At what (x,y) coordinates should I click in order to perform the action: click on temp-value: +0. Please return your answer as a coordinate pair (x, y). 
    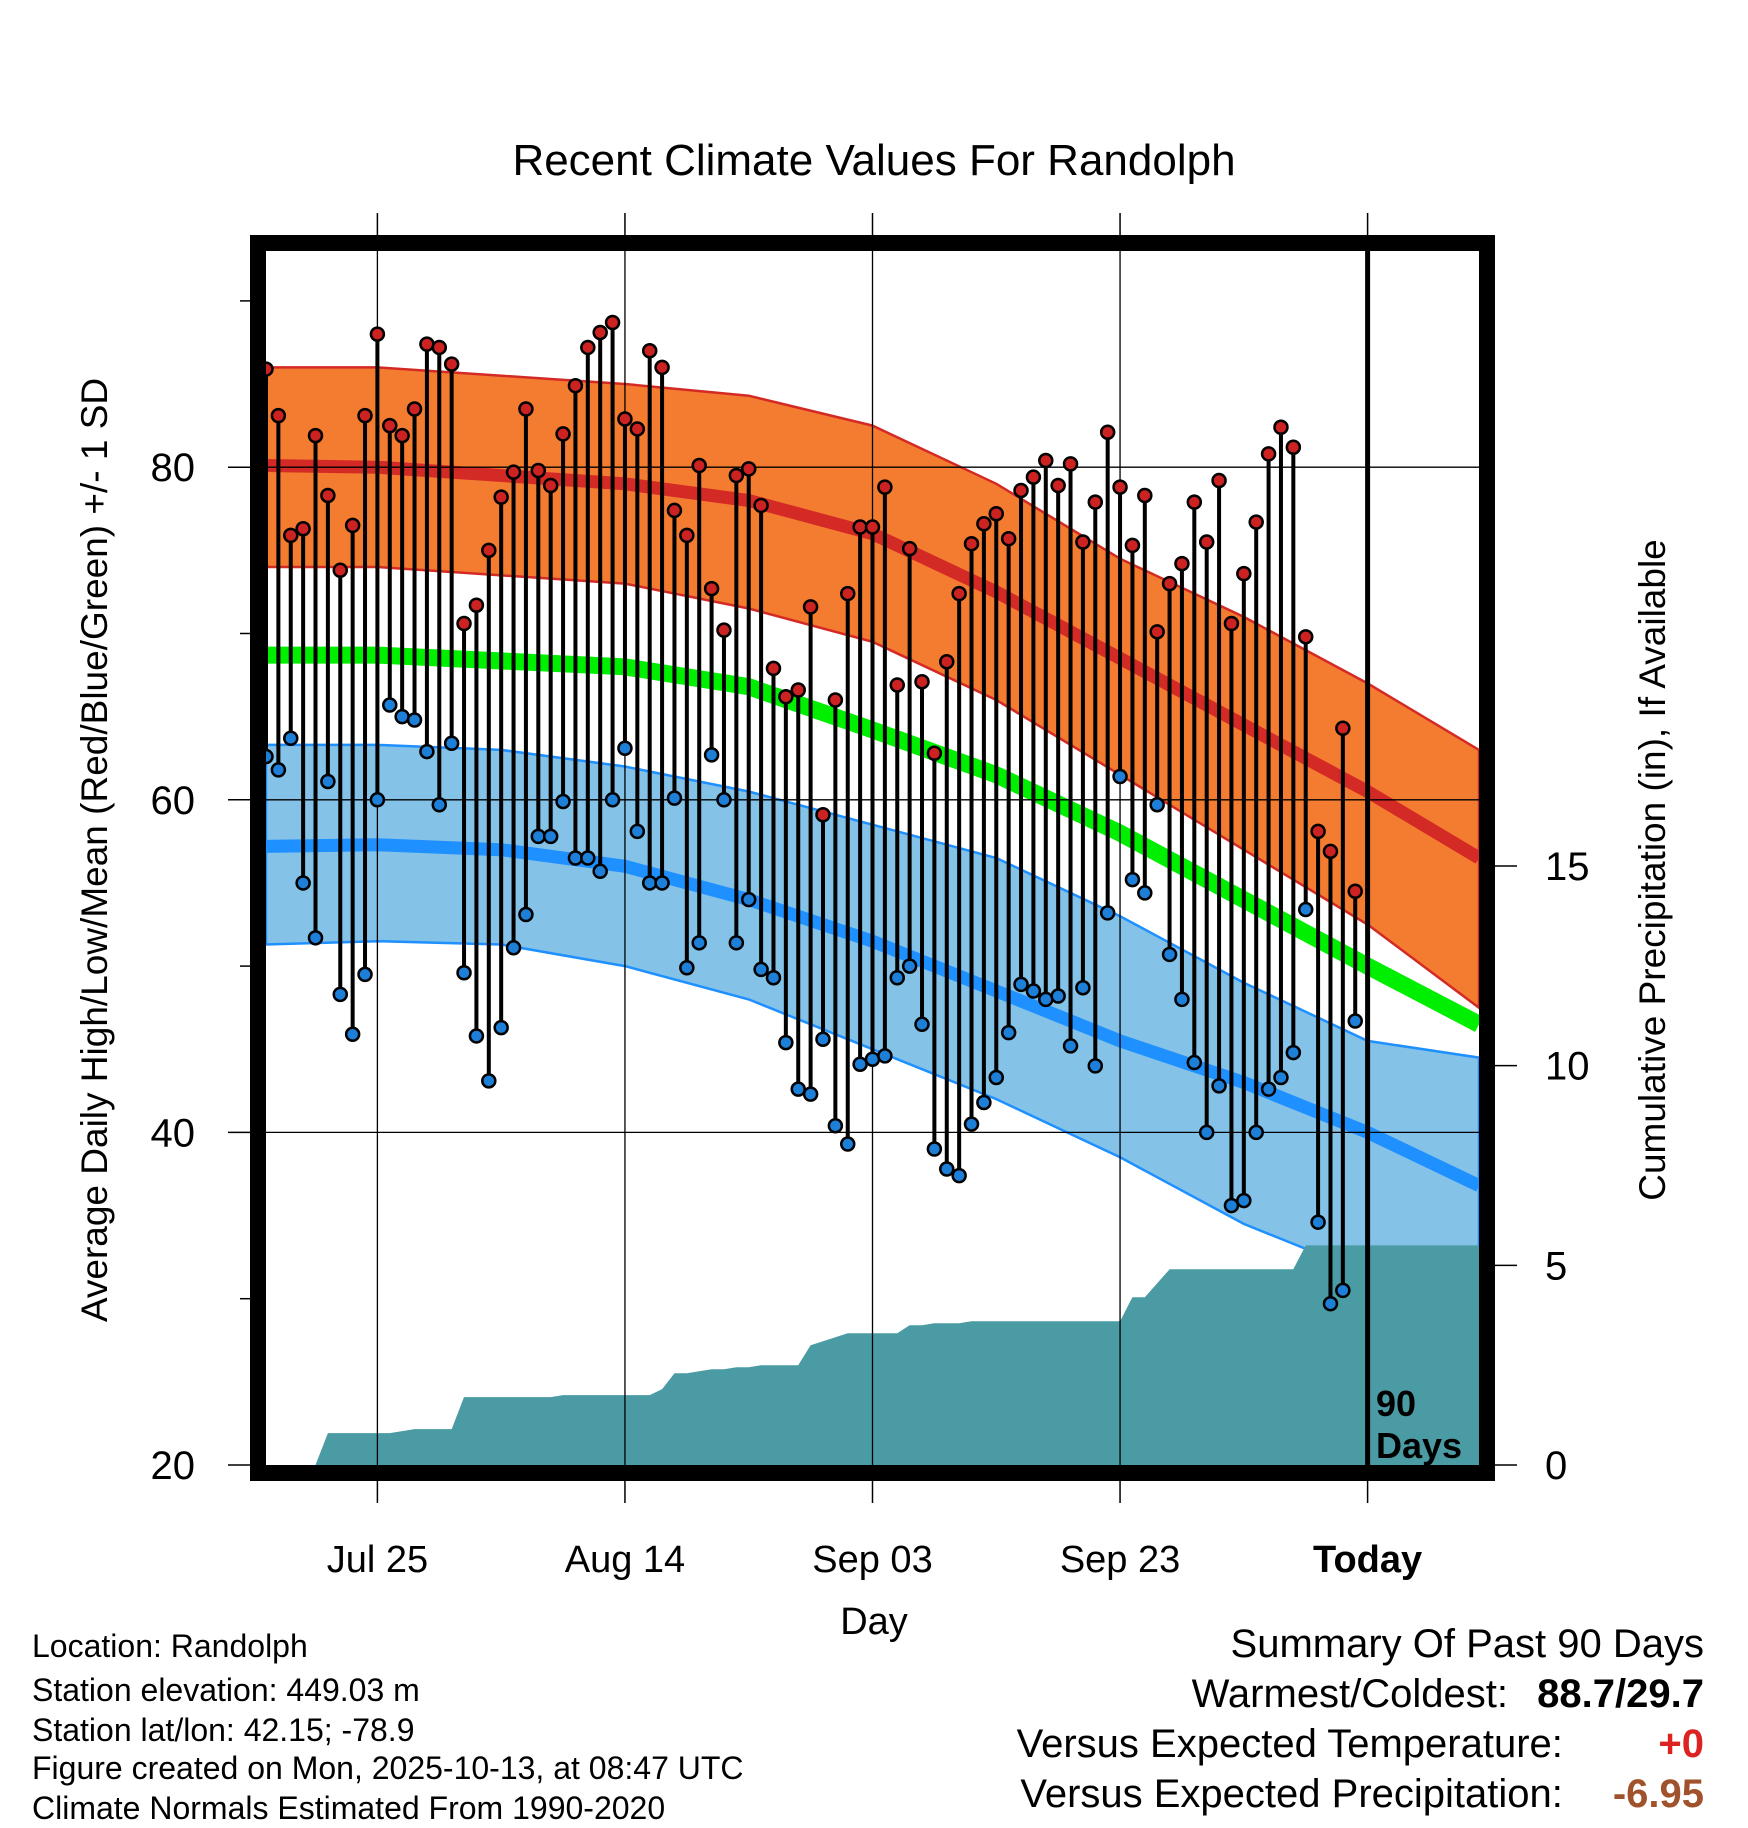
    Looking at the image, I should click on (1681, 1744).